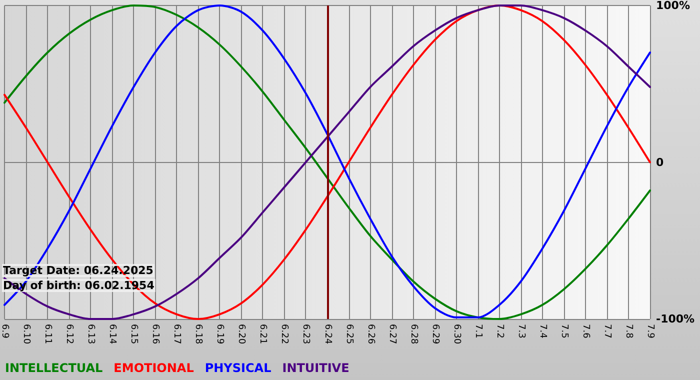  Describe the element at coordinates (69, 334) in the screenshot. I see `x-tick-label: 6.12` at that location.